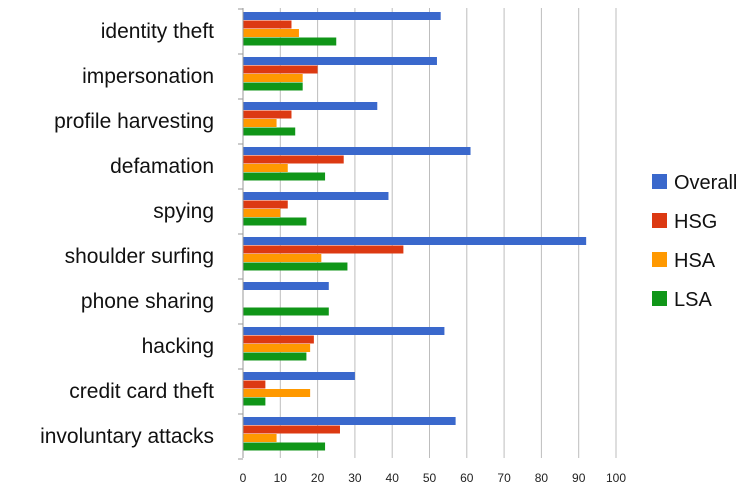 This screenshot has width=748, height=487. Describe the element at coordinates (694, 241) in the screenshot. I see `legend: Overall HSG HSA LSA` at that location.